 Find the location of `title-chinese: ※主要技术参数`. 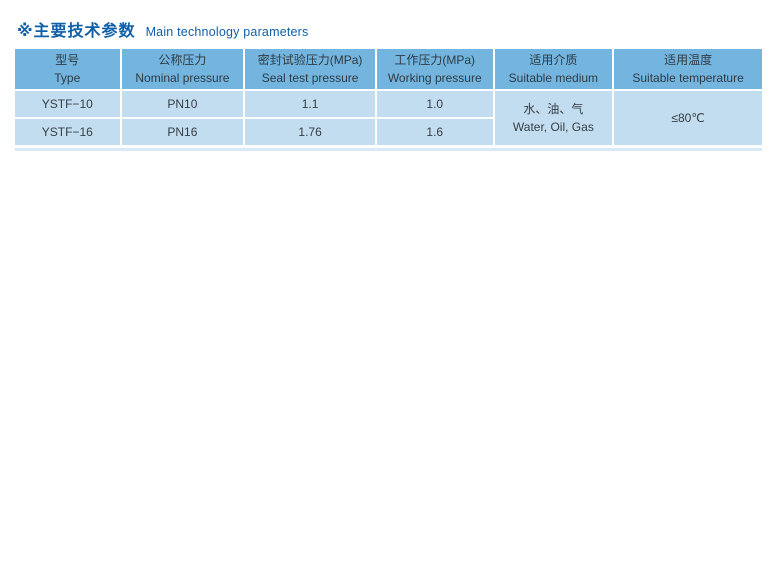

title-chinese: ※主要技术参数 is located at coordinates (76, 31).